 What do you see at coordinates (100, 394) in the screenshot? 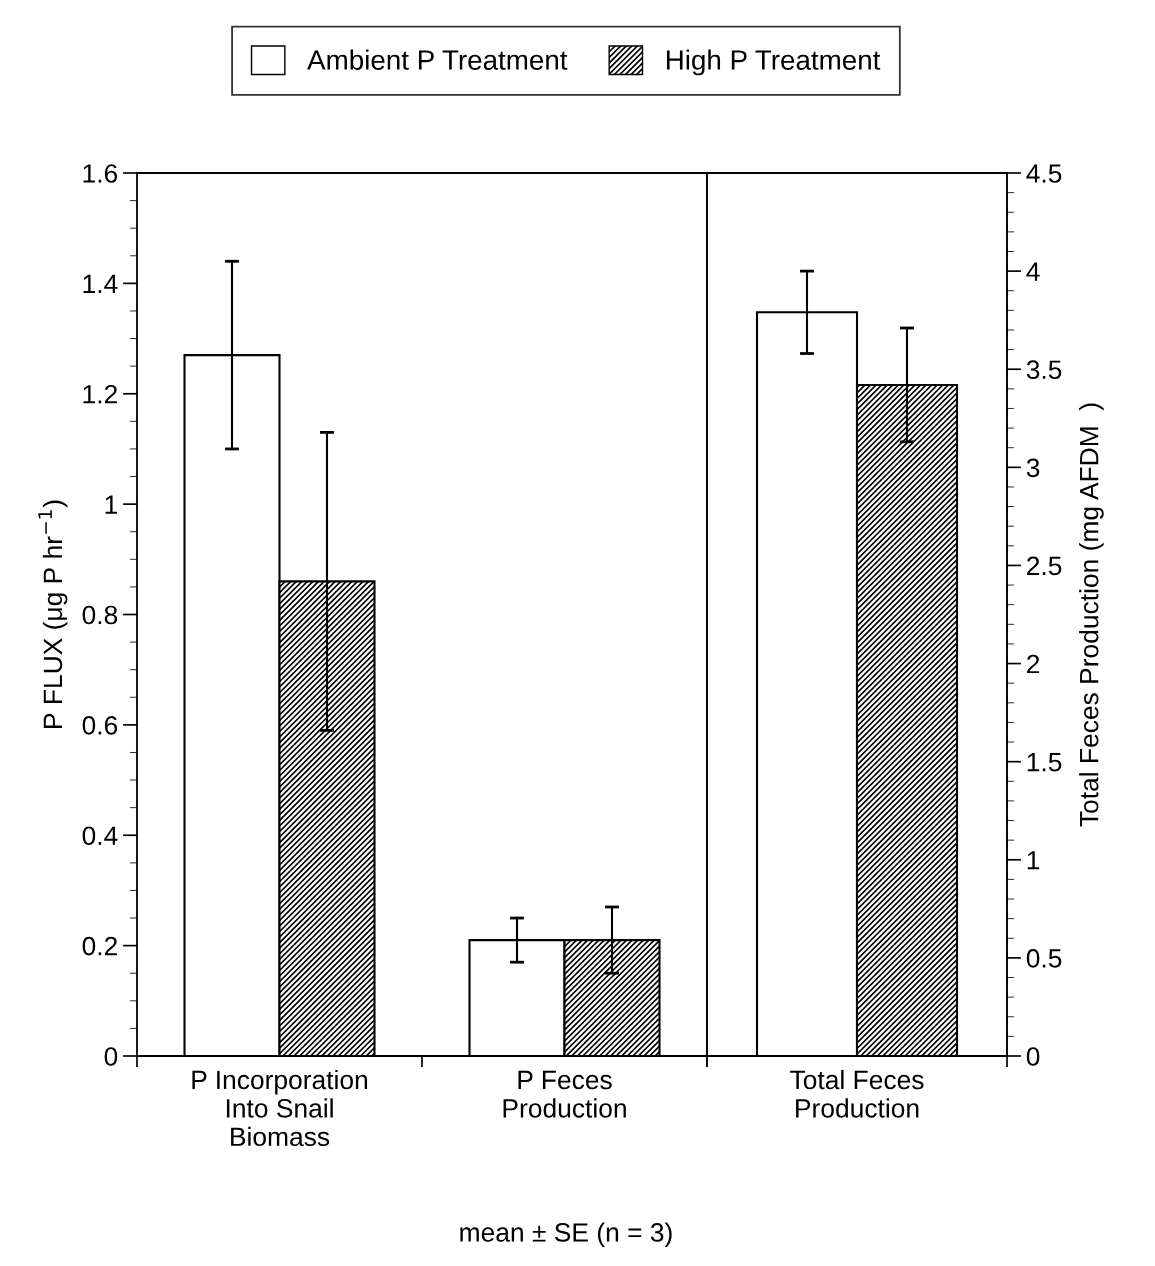
I see `y-tick-label: 1.2` at bounding box center [100, 394].